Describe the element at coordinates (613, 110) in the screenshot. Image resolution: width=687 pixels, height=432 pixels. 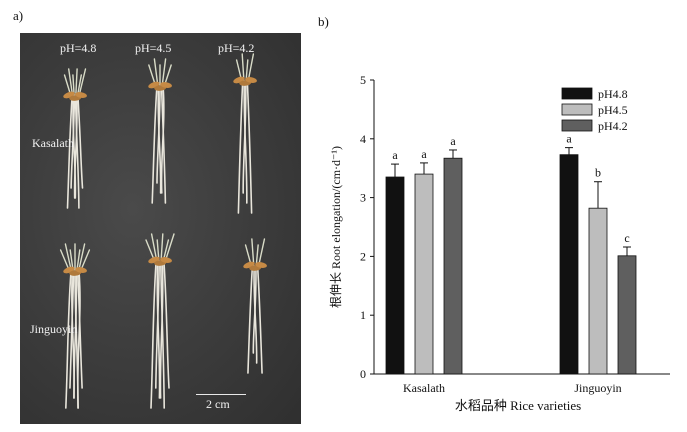
I see `legend-label: pH4.5` at that location.